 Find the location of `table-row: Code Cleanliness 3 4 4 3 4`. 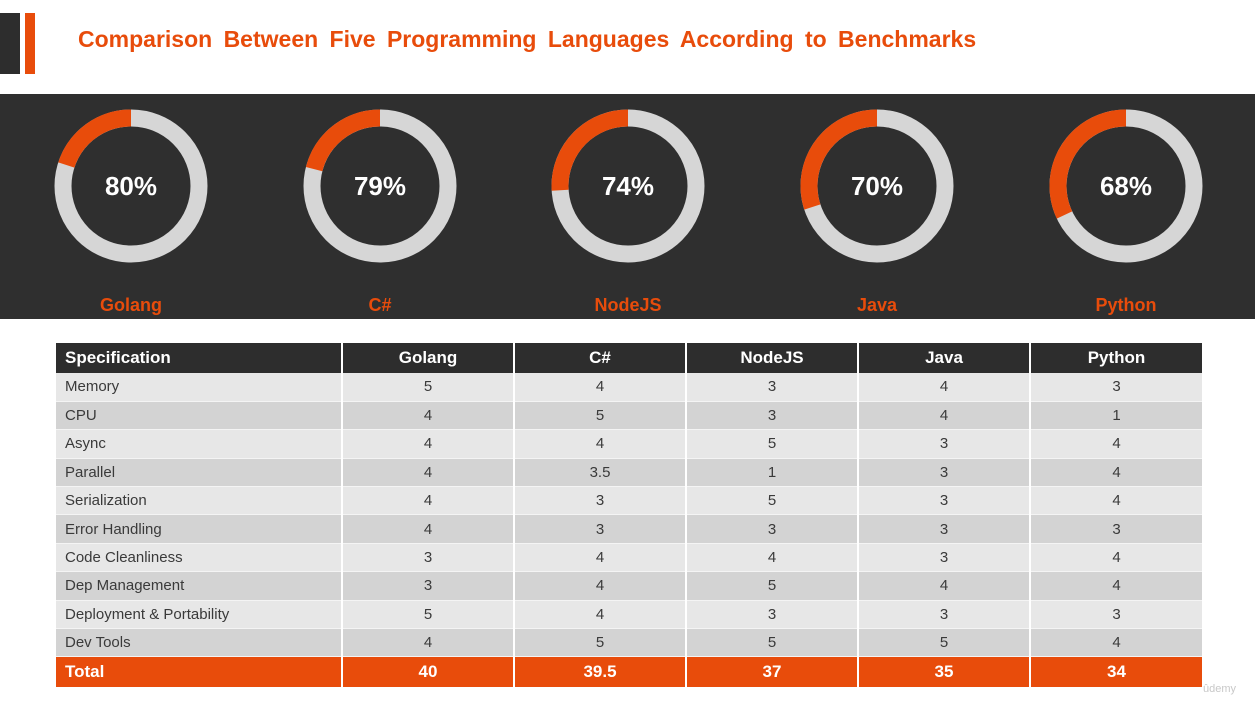

table-row: Code Cleanliness 3 4 4 3 4 is located at coordinates (629, 558).